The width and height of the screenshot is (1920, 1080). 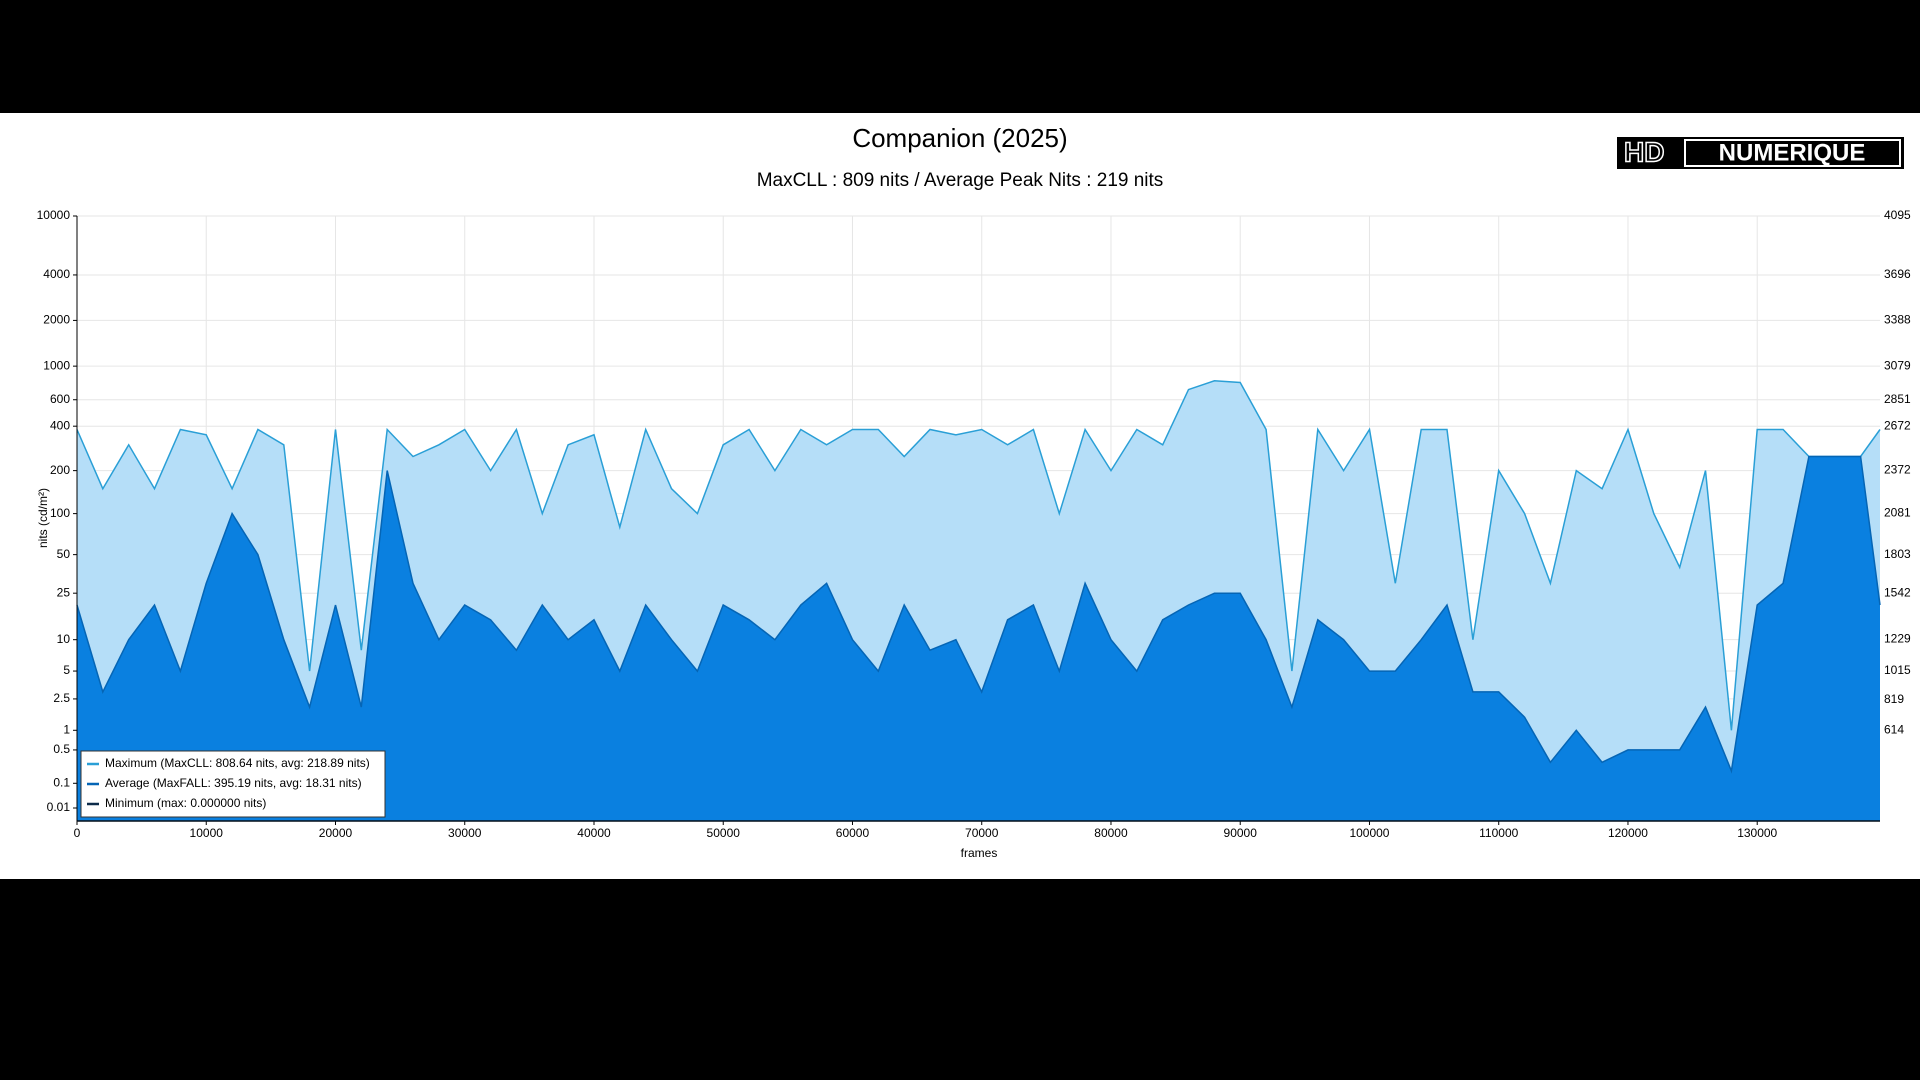 I want to click on y2-tick-label: 819, so click(x=1894, y=699).